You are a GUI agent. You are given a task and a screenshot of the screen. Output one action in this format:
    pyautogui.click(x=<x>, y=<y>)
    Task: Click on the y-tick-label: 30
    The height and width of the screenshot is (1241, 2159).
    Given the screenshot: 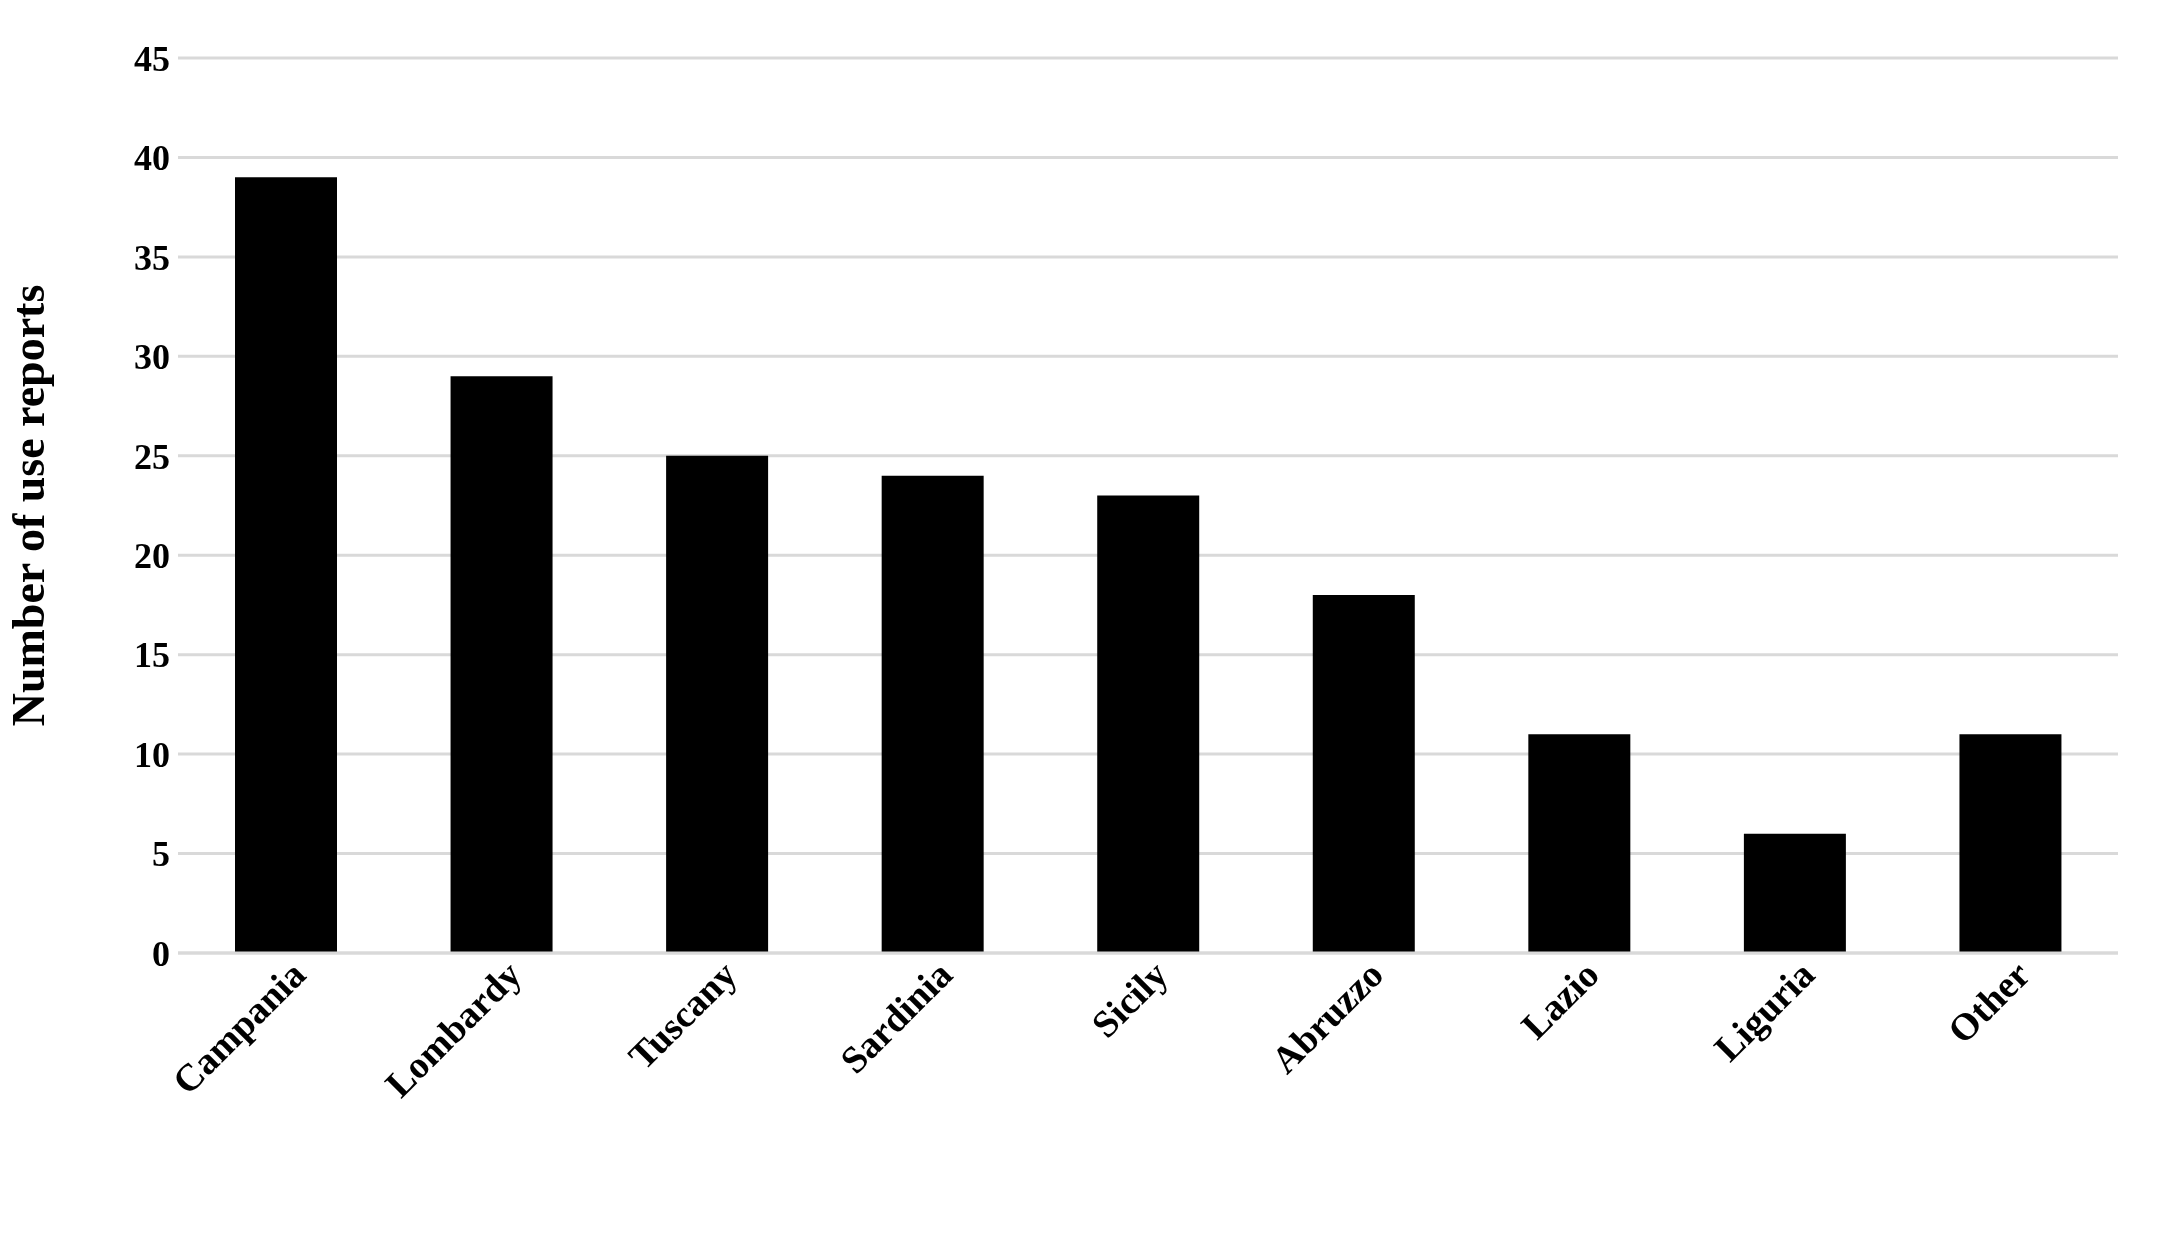 What is the action you would take?
    pyautogui.click(x=152, y=357)
    